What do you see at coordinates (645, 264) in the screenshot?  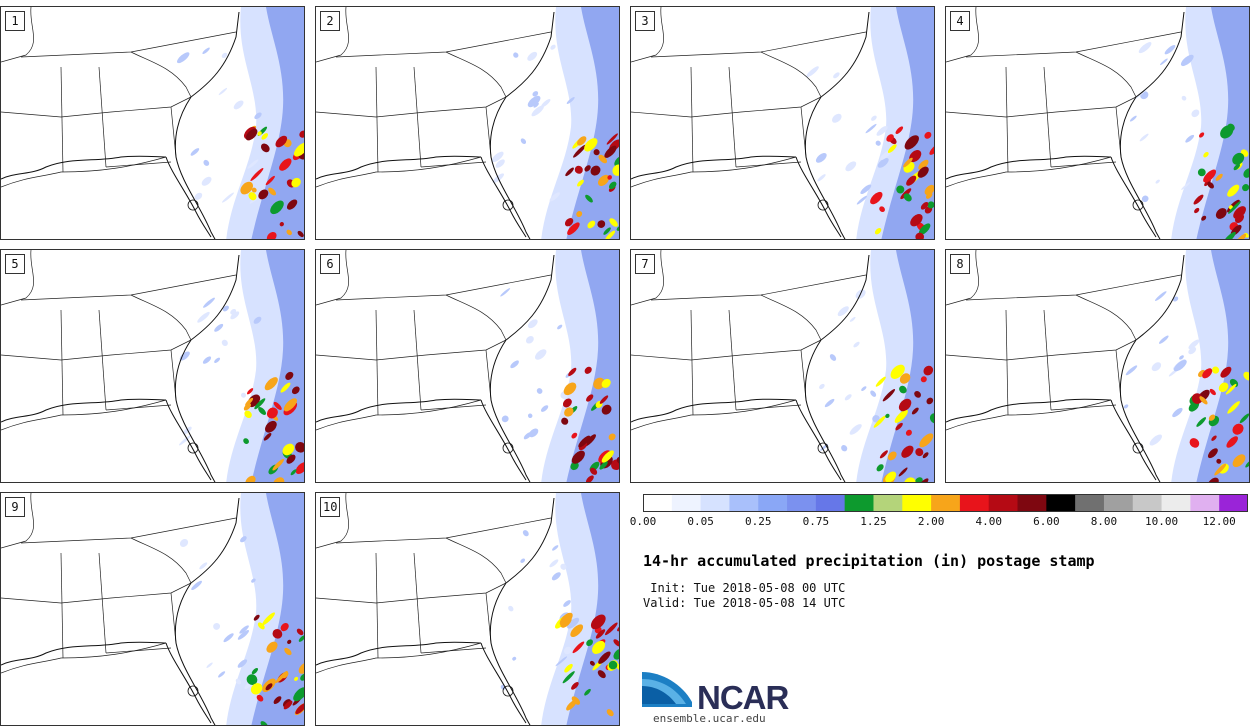 I see `panel-number: 7` at bounding box center [645, 264].